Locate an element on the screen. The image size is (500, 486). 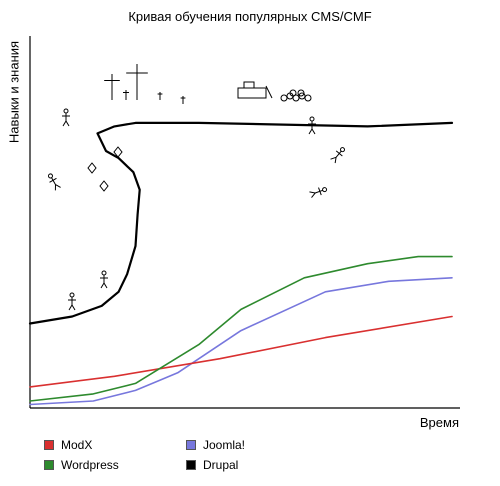
bulldozer-doodle is located at coordinates (255, 90).